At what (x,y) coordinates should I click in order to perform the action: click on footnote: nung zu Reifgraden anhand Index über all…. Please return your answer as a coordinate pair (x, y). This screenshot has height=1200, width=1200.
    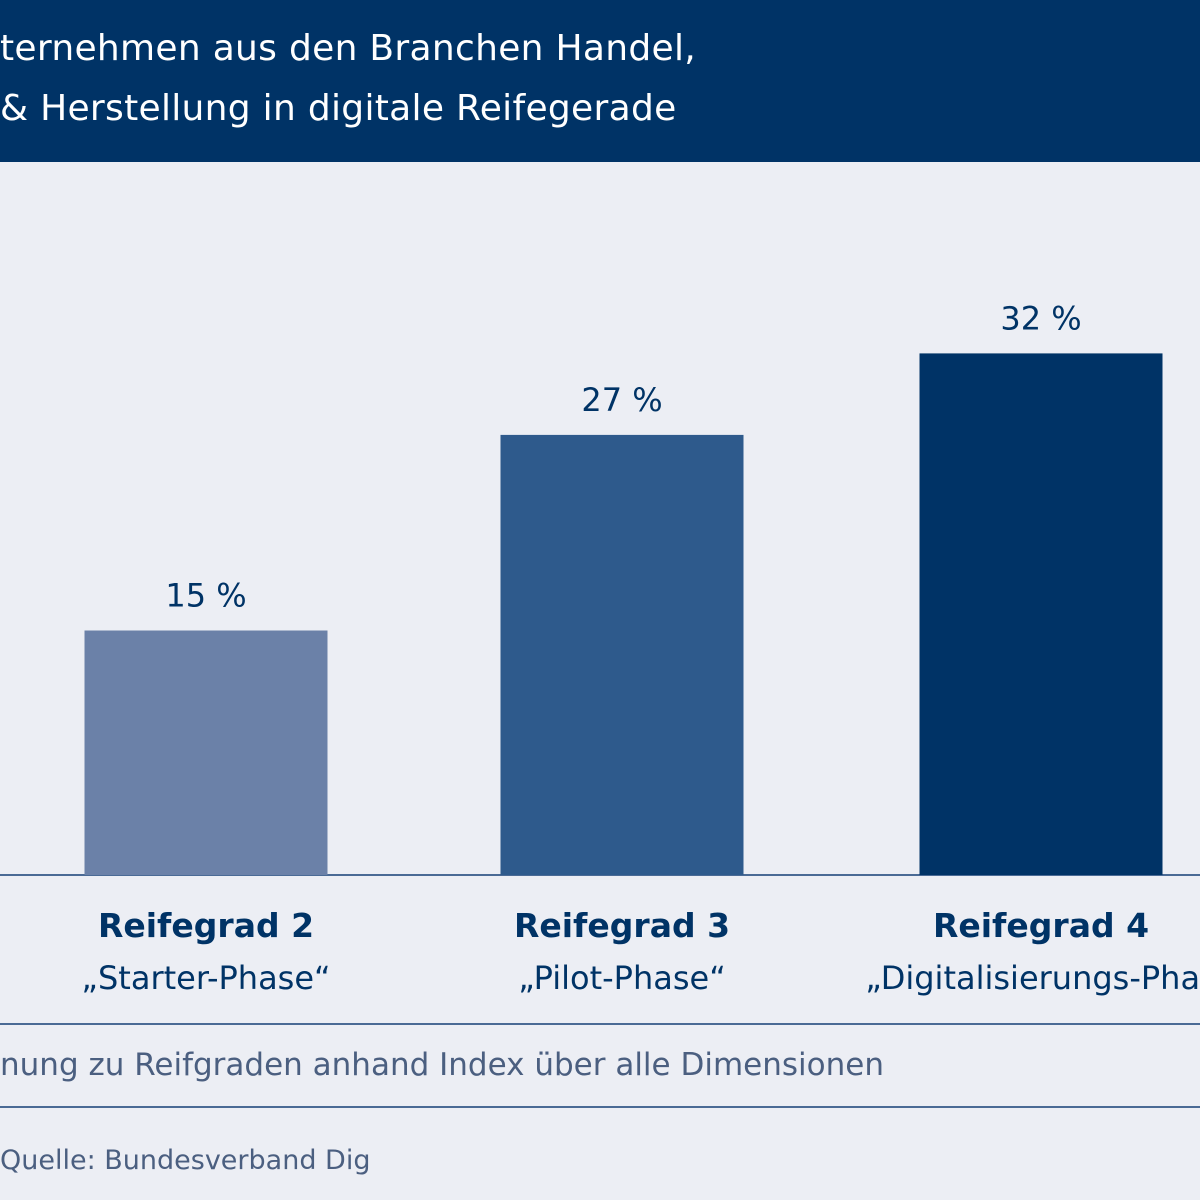
    Looking at the image, I should click on (442, 1065).